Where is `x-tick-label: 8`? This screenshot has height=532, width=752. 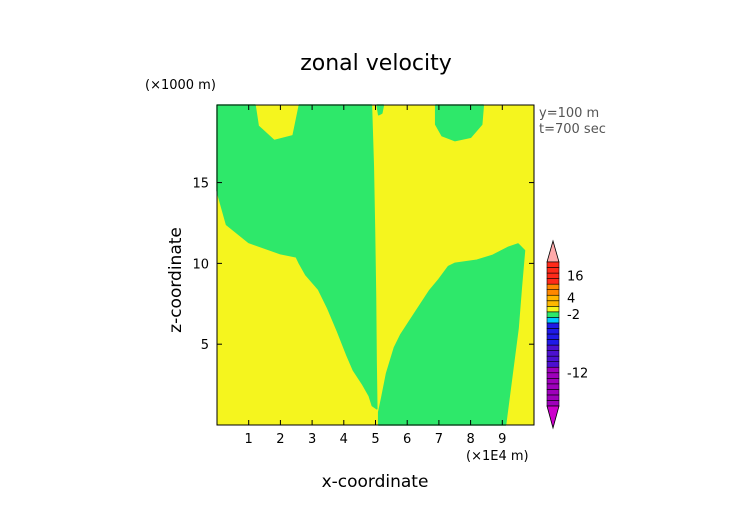 x-tick-label: 8 is located at coordinates (470, 439).